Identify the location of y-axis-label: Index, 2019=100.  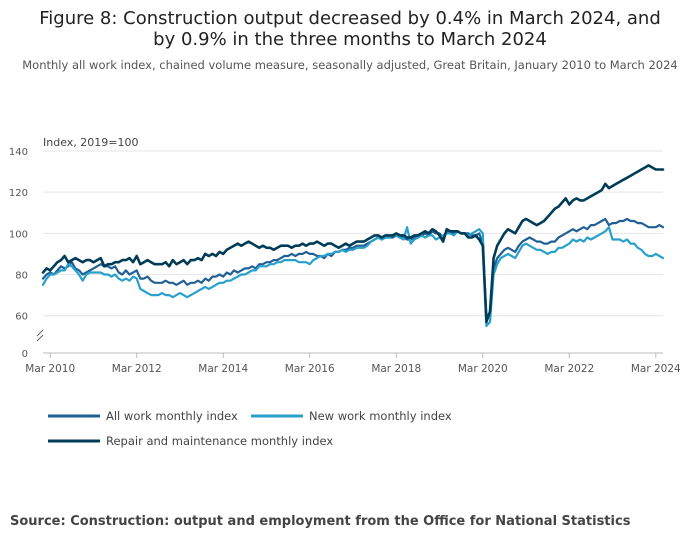
(90, 142).